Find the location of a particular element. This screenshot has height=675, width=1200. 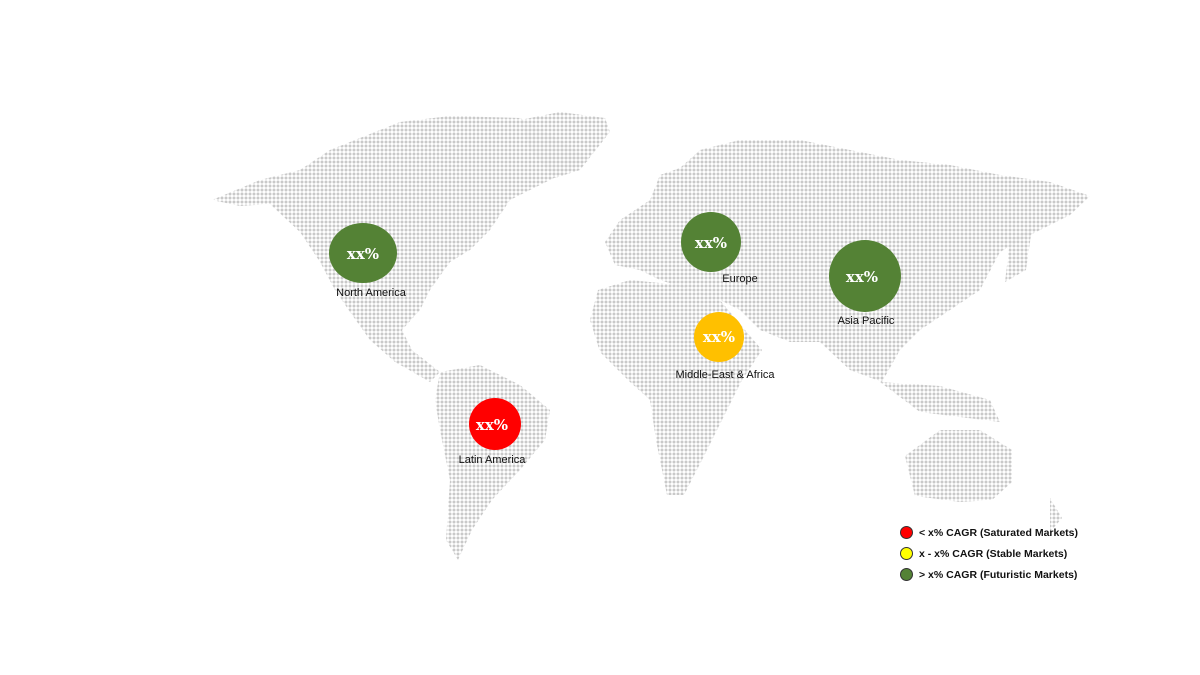

bubble-europe is located at coordinates (711, 242).